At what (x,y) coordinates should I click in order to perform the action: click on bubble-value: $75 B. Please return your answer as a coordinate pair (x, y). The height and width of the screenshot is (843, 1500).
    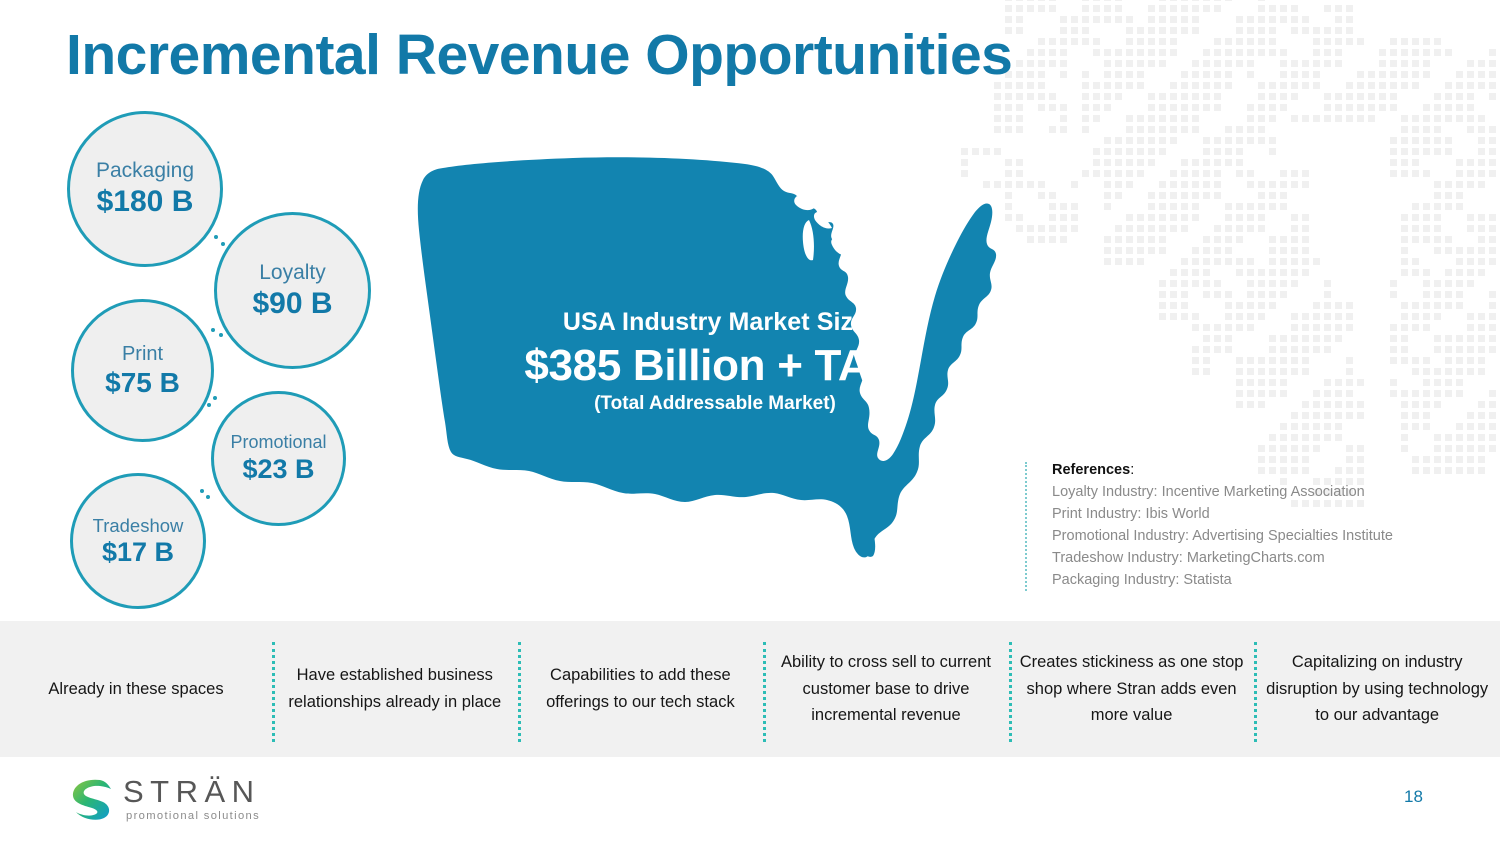
    Looking at the image, I should click on (142, 382).